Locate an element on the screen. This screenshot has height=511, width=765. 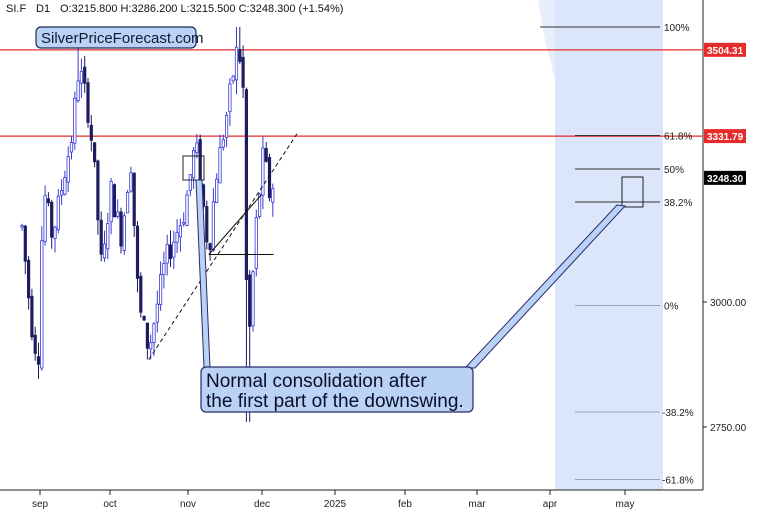
y-tick-label: 3000.00 is located at coordinates (728, 303).